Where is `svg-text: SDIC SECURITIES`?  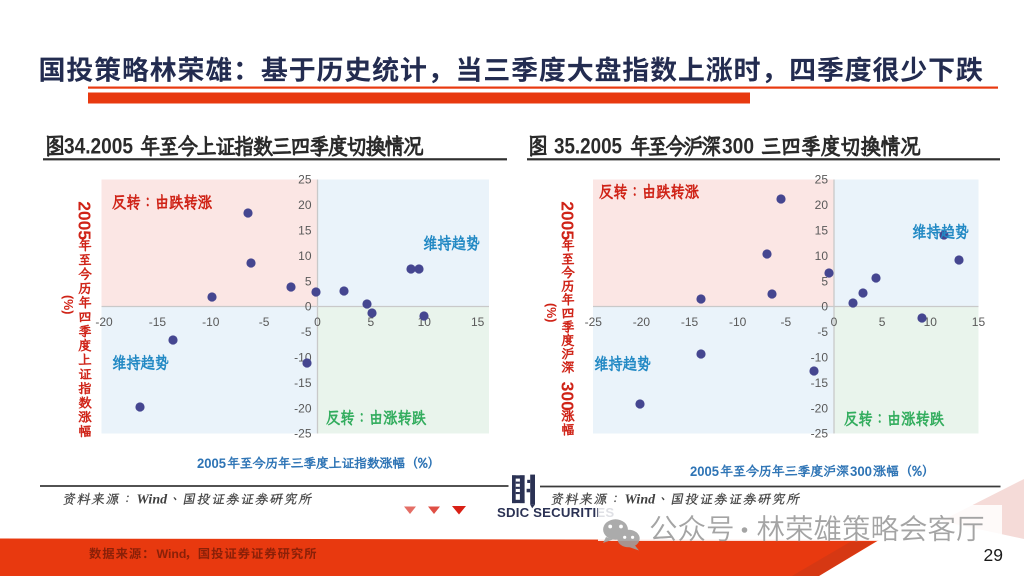 svg-text: SDIC SECURITIES is located at coordinates (555, 512).